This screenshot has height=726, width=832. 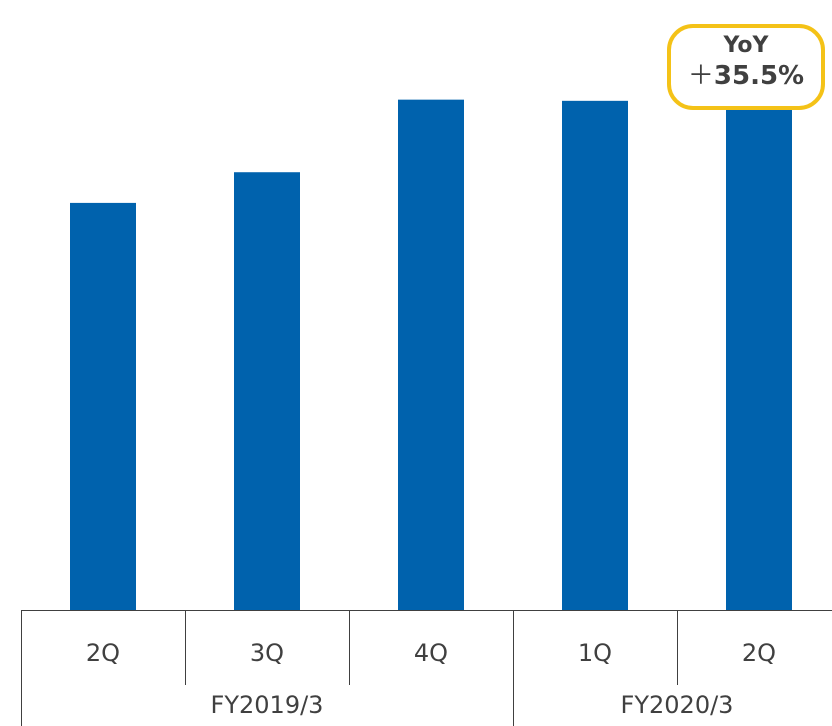 I want to click on yoy-callout-value-line: ＋35.5%, so click(x=746, y=76).